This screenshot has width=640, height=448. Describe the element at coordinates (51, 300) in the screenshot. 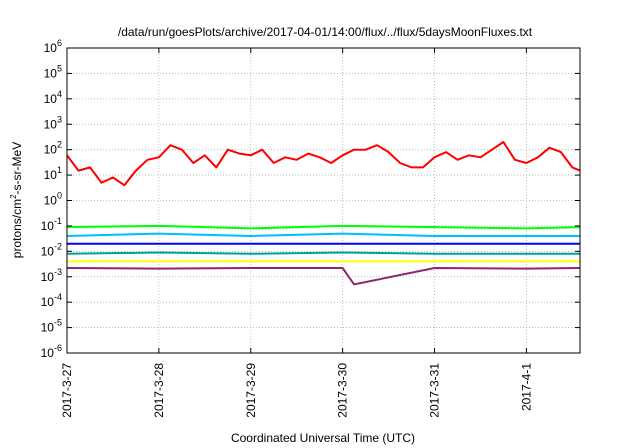

I see `y-tick-label: 10⁻⁴` at that location.